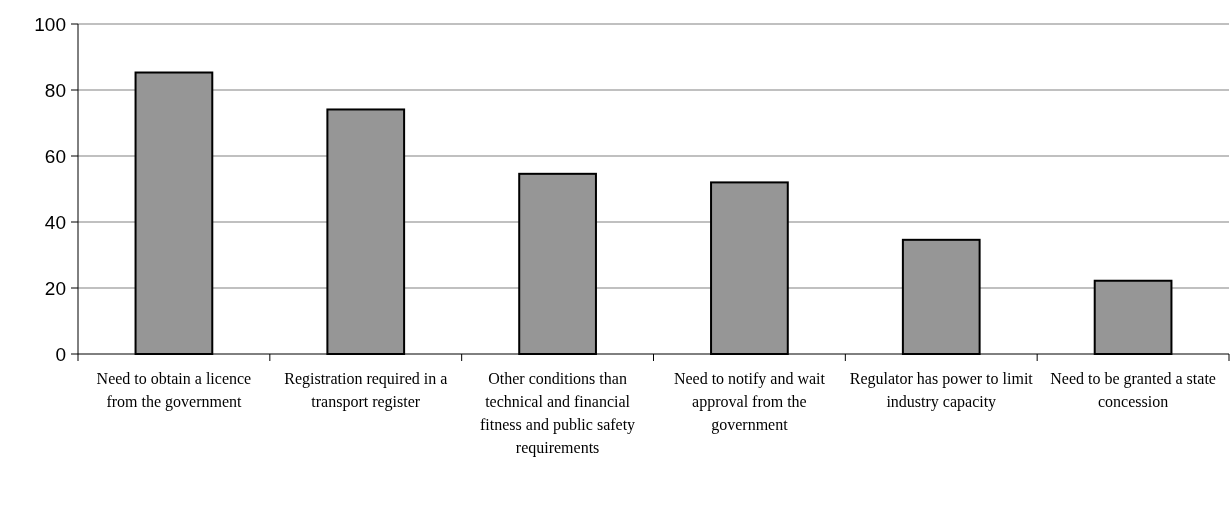 The image size is (1231, 510). I want to click on x-tick-label: Need to obtain a licence from the government, so click(174, 390).